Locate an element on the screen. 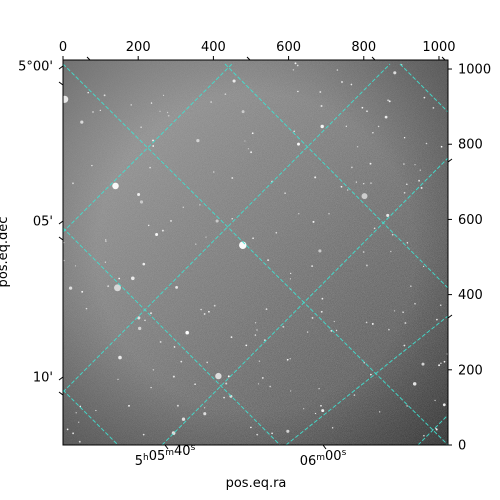  right-tick-label: 600 is located at coordinates (470, 220).